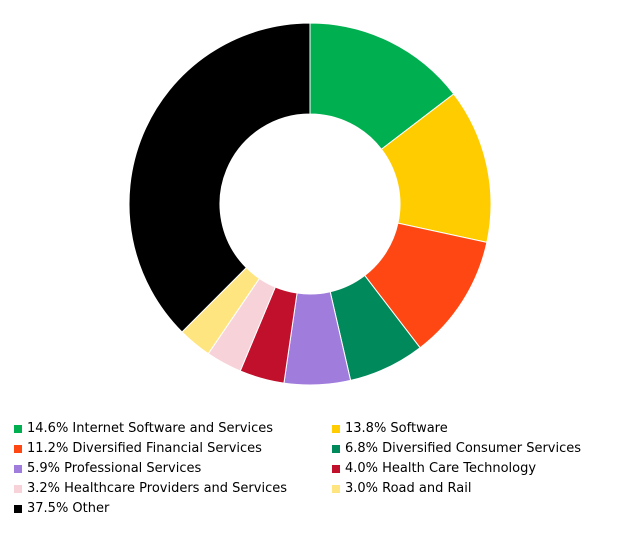 The image size is (624, 540). I want to click on legend-label: 3.0% Road and Rail, so click(408, 488).